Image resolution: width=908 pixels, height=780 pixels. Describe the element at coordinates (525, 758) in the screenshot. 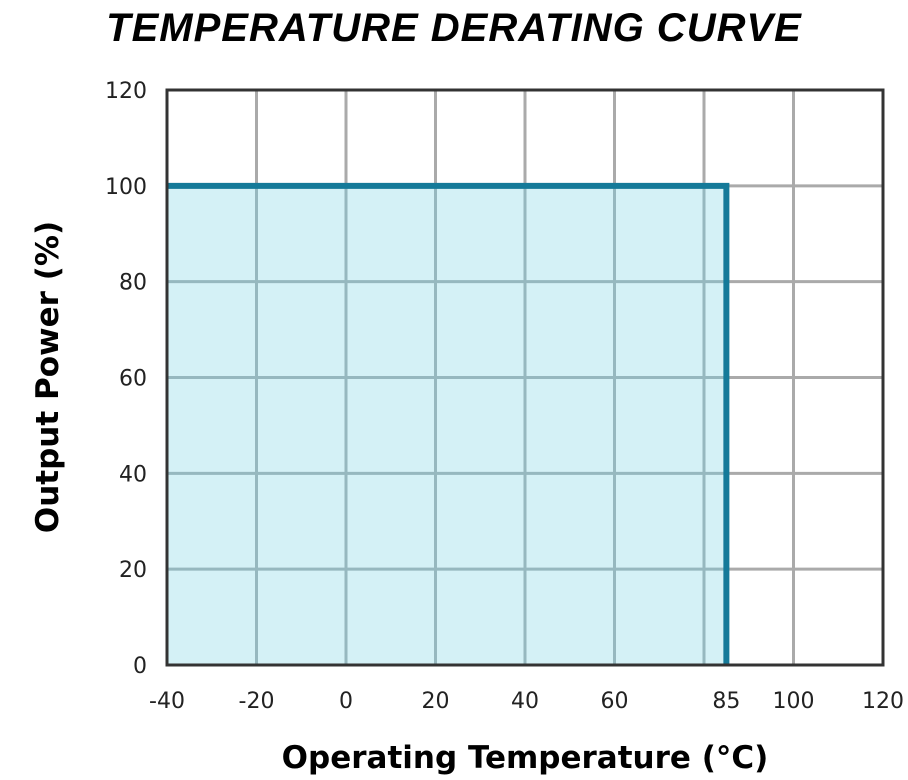

I see `x-axis-label: Operating Temperature (°C)` at that location.